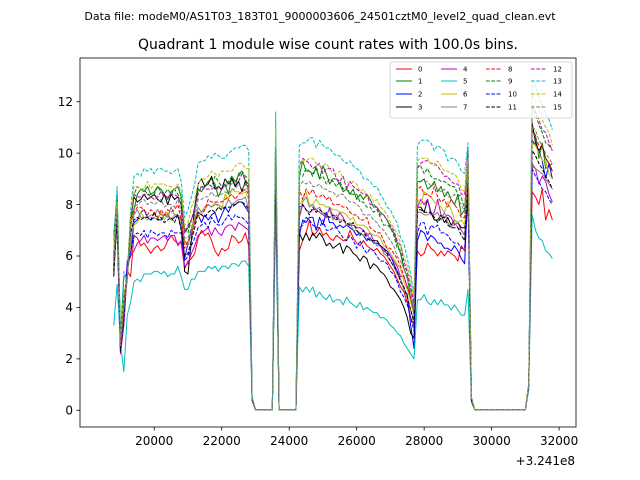 This screenshot has height=480, width=640. I want to click on x-tick-label: 32000, so click(559, 441).